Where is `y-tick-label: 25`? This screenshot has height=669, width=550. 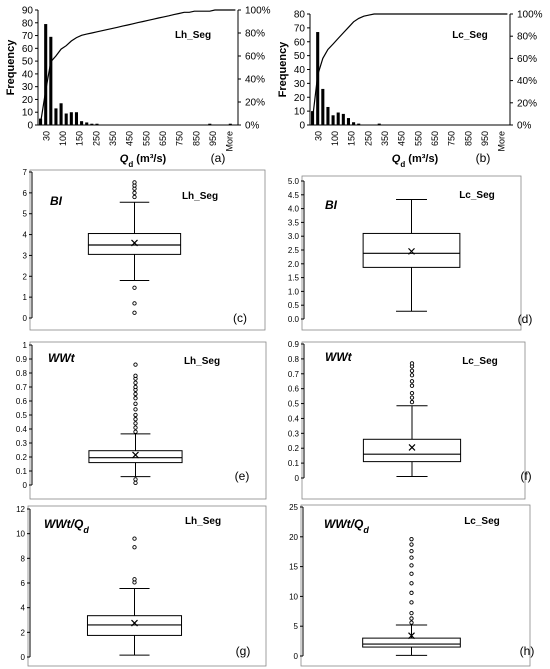
y-tick-label: 25 is located at coordinates (293, 507).